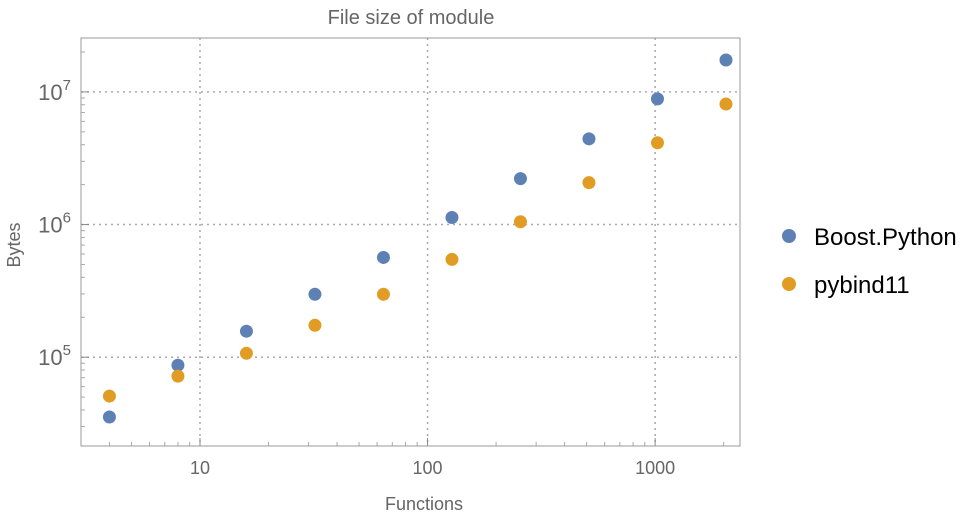 Image resolution: width=975 pixels, height=513 pixels. I want to click on y-axis-label: Bytes, so click(14, 244).